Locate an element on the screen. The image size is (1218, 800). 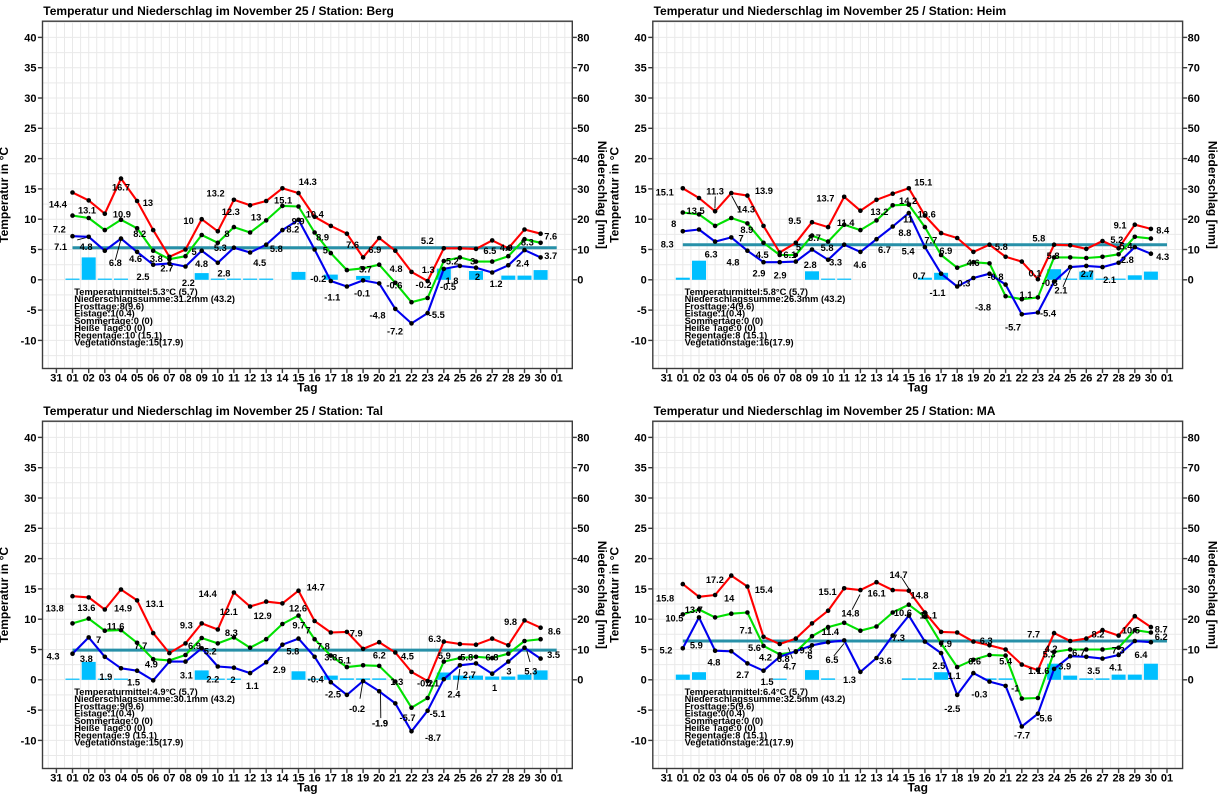
svg-text: 11 is located at coordinates (908, 220).